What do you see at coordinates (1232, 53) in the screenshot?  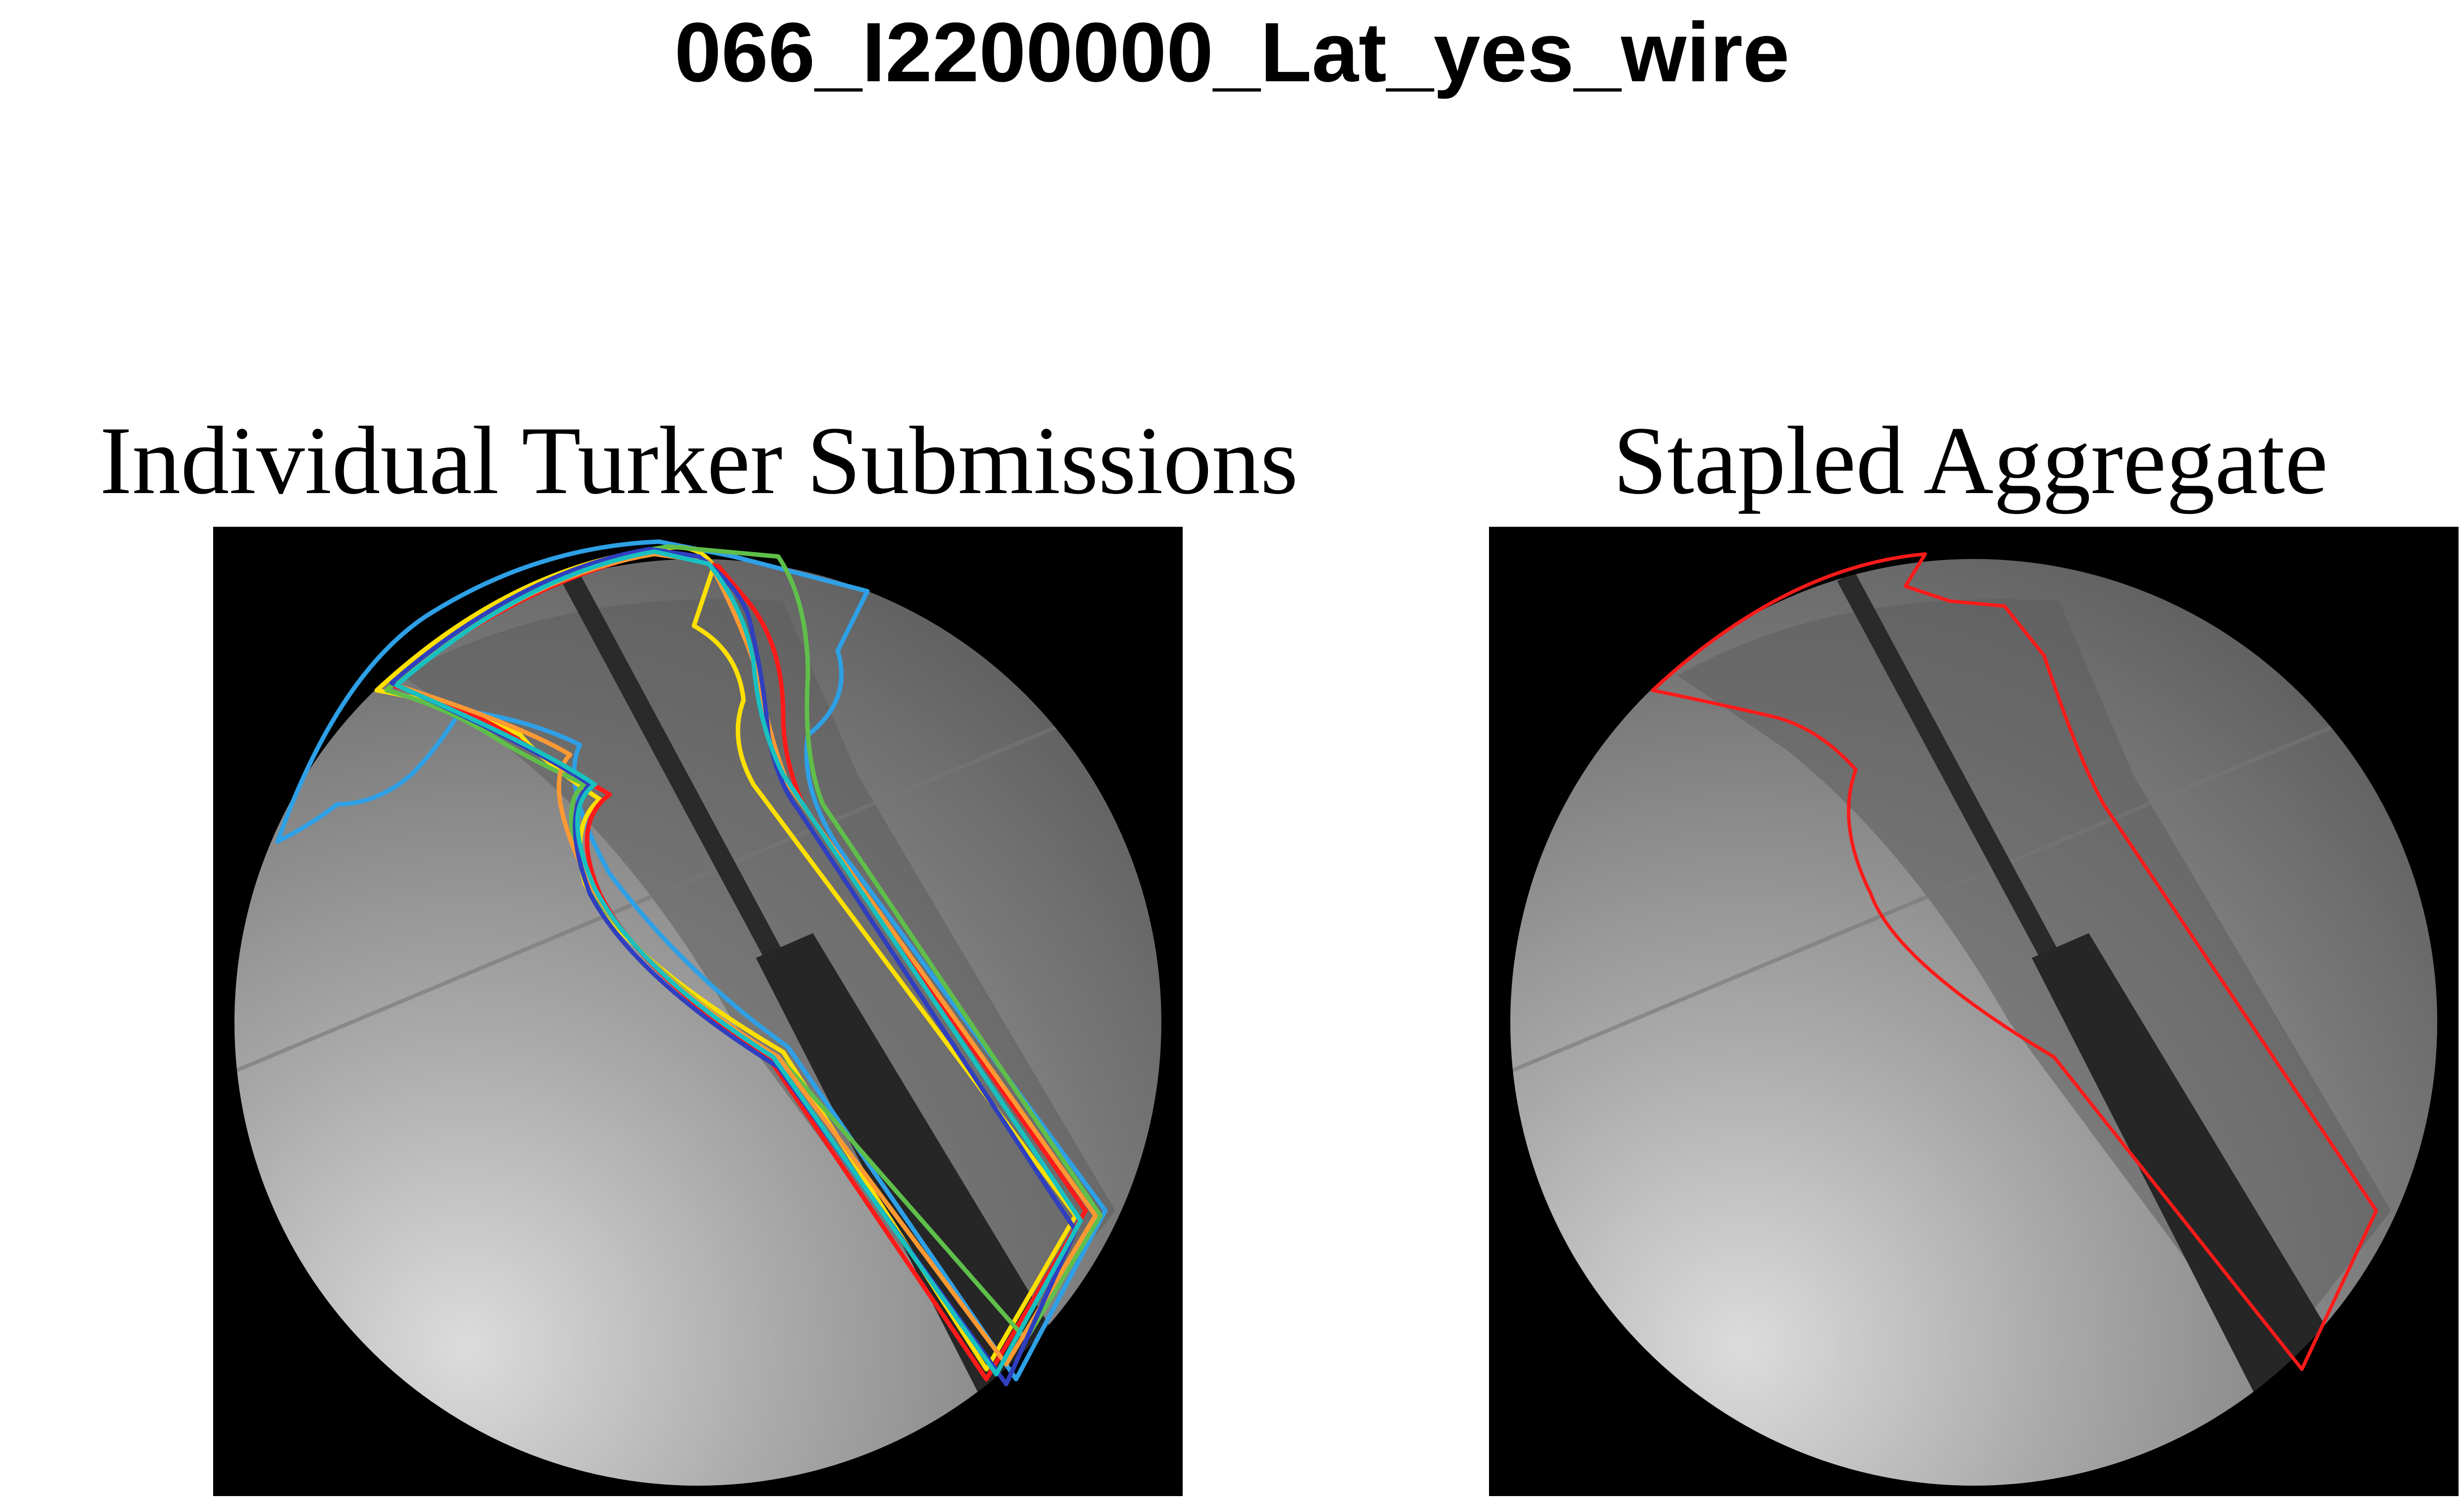 I see `figure-title: 066_I2200000_Lat_yes_wire` at bounding box center [1232, 53].